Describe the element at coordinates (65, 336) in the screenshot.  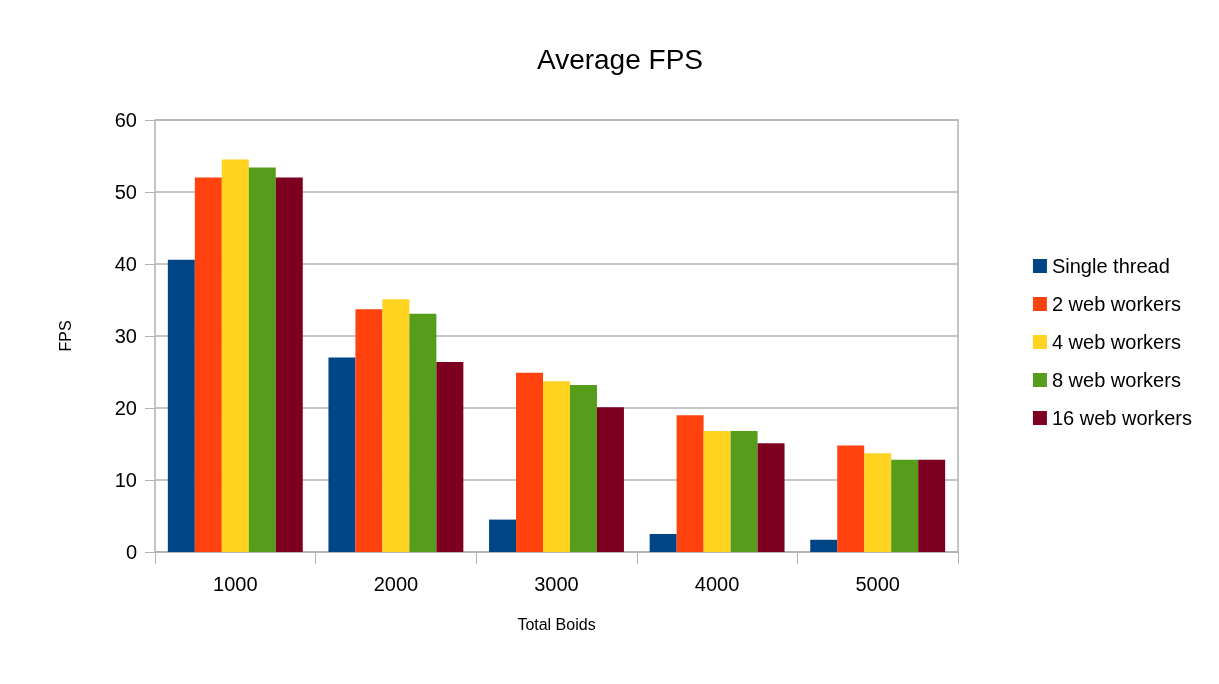
I see `y-axis-title: FPS` at that location.